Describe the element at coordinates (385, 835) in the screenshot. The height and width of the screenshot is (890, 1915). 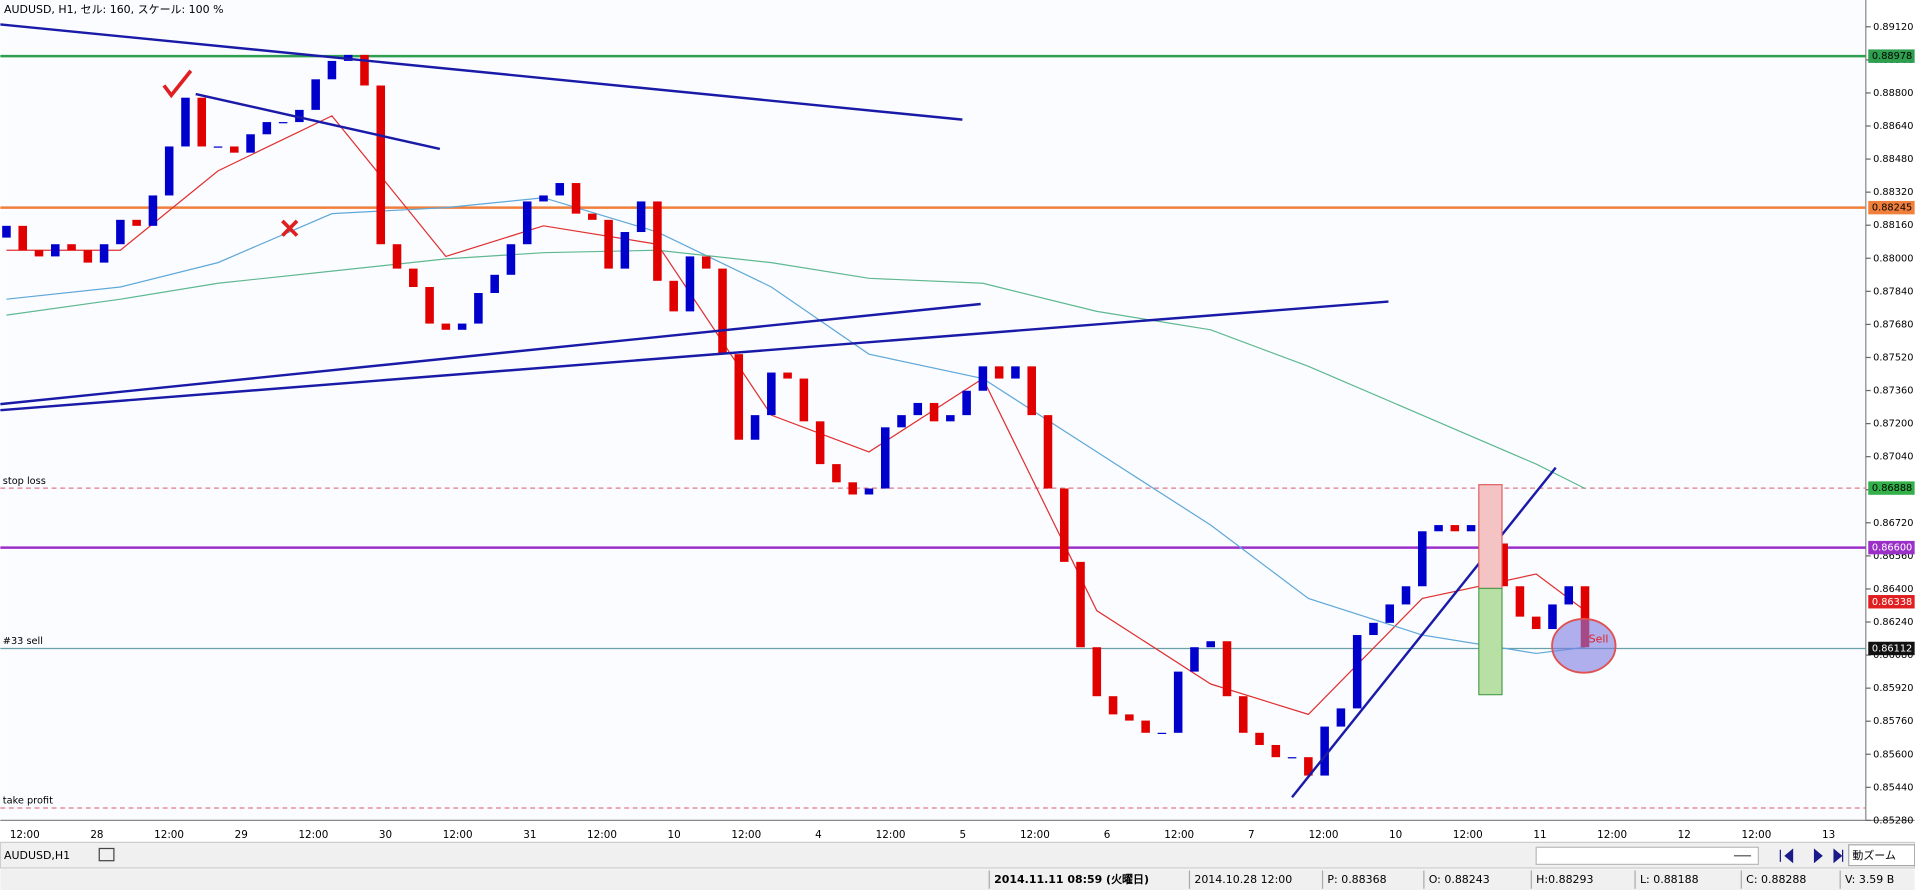
I see `x-tick-label: 30` at that location.